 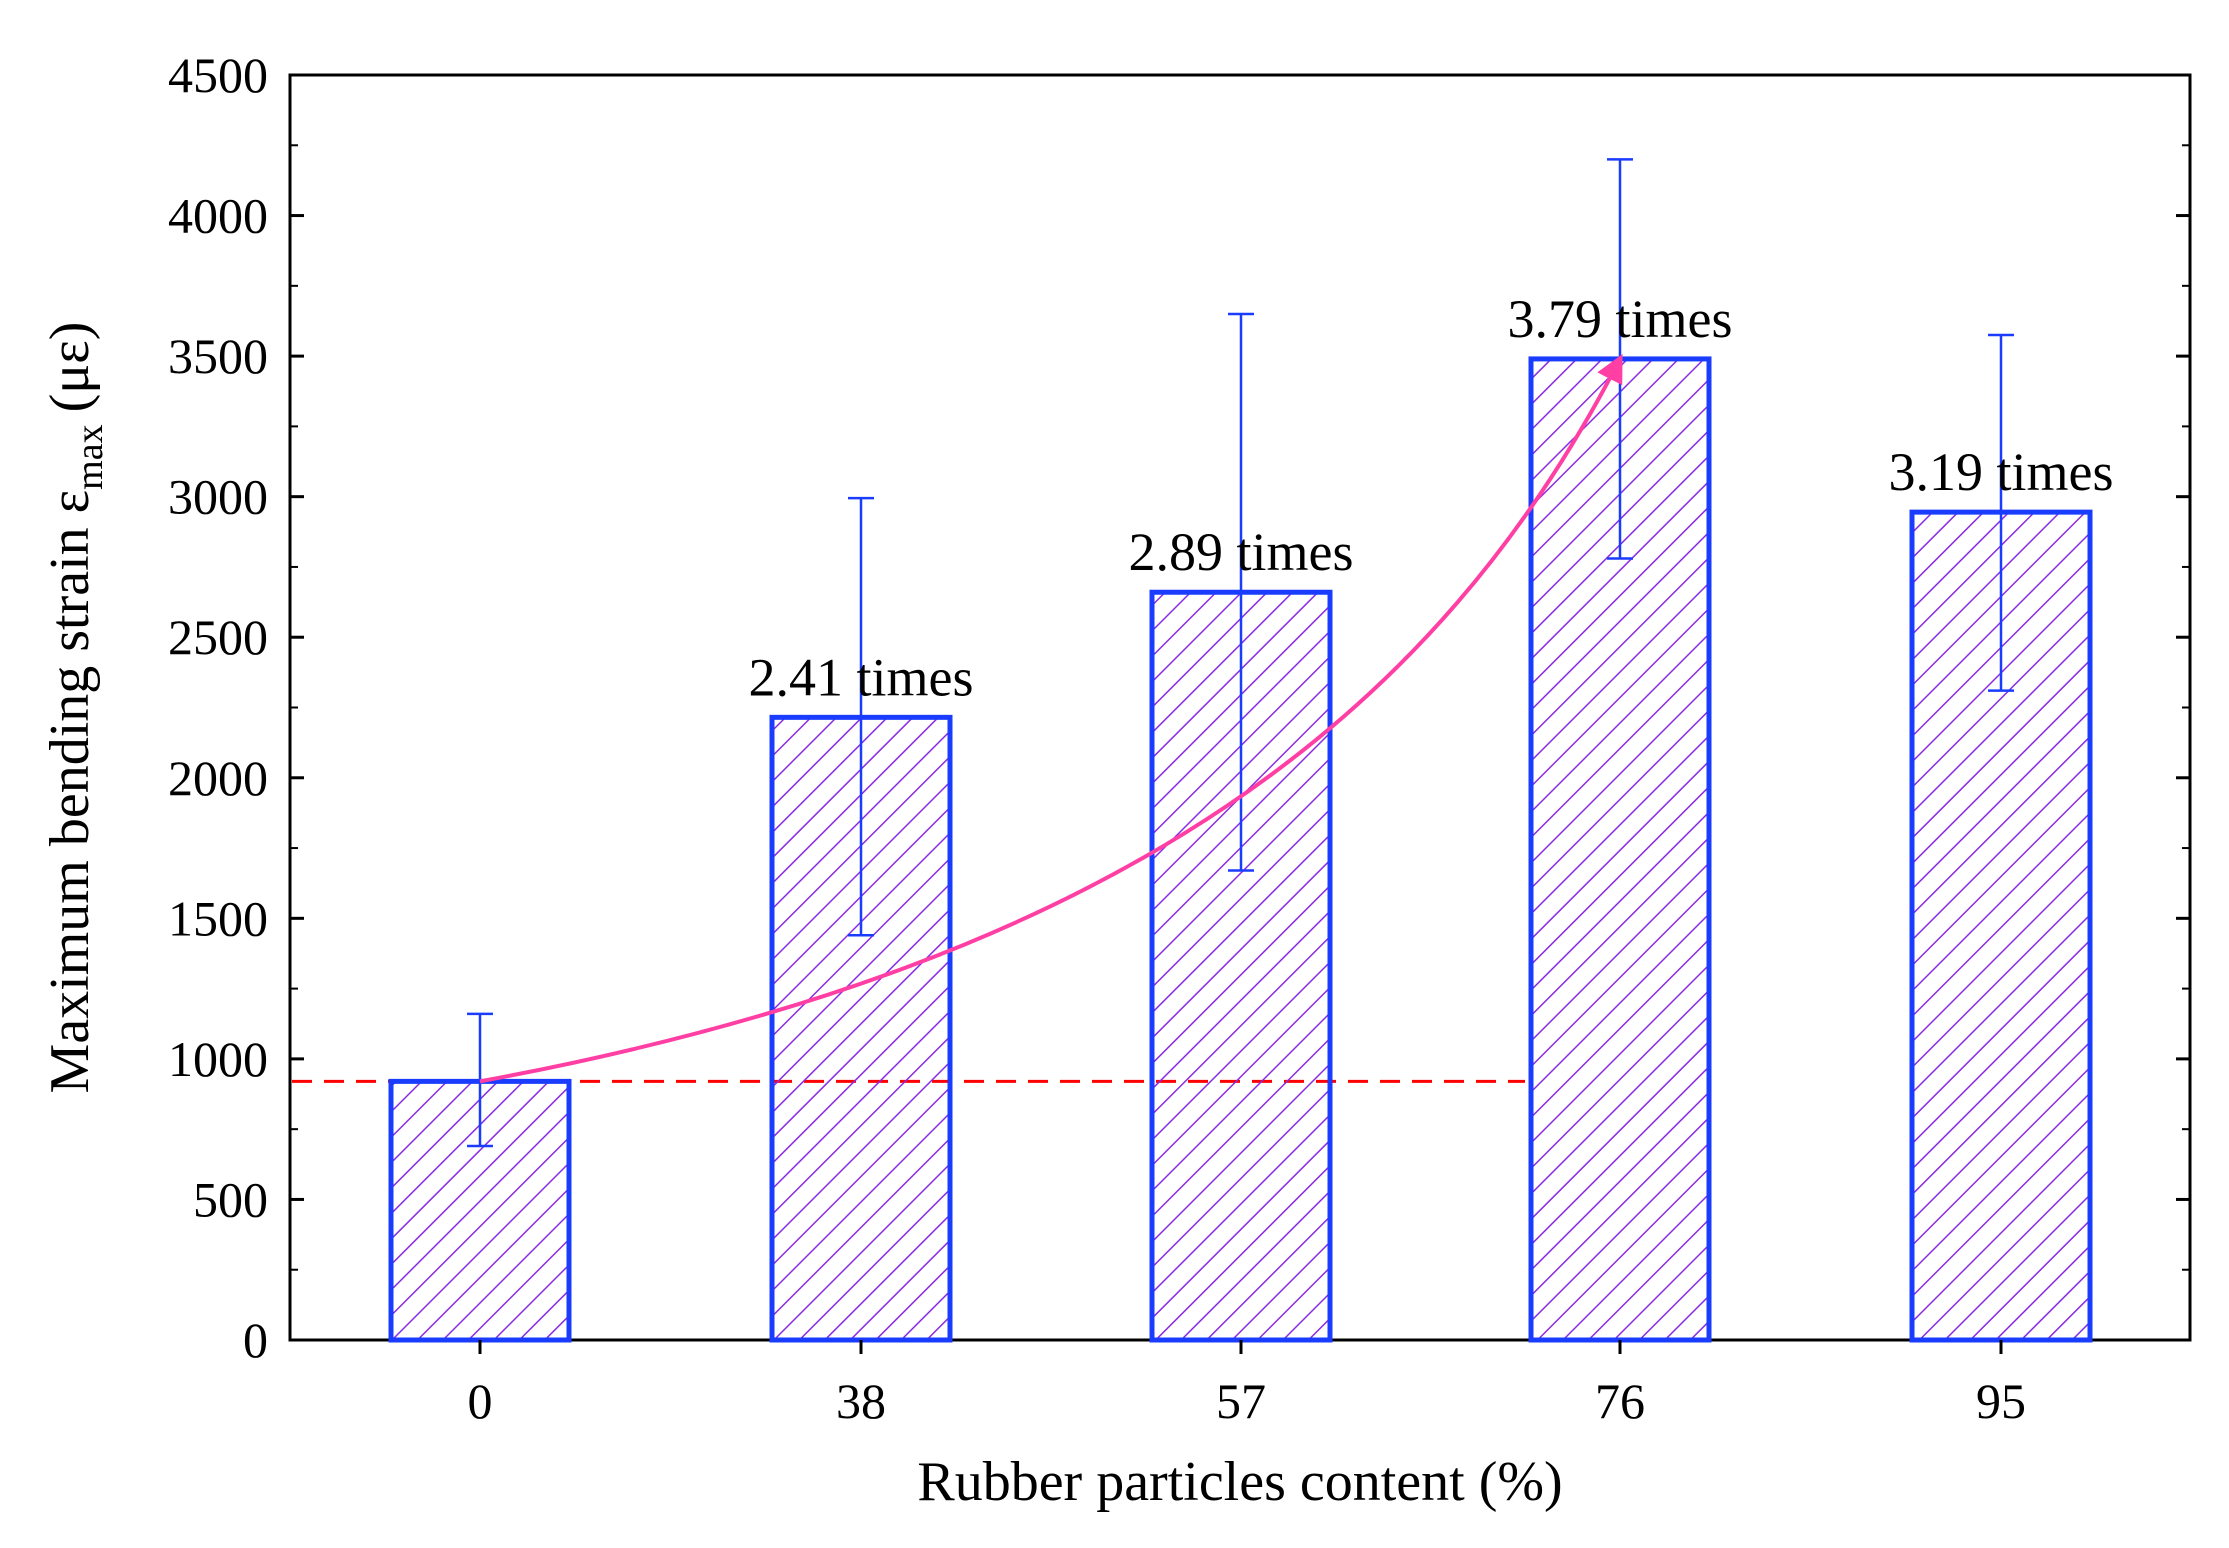 What do you see at coordinates (70, 367) in the screenshot?
I see `y-axis-title-unit: (με)` at bounding box center [70, 367].